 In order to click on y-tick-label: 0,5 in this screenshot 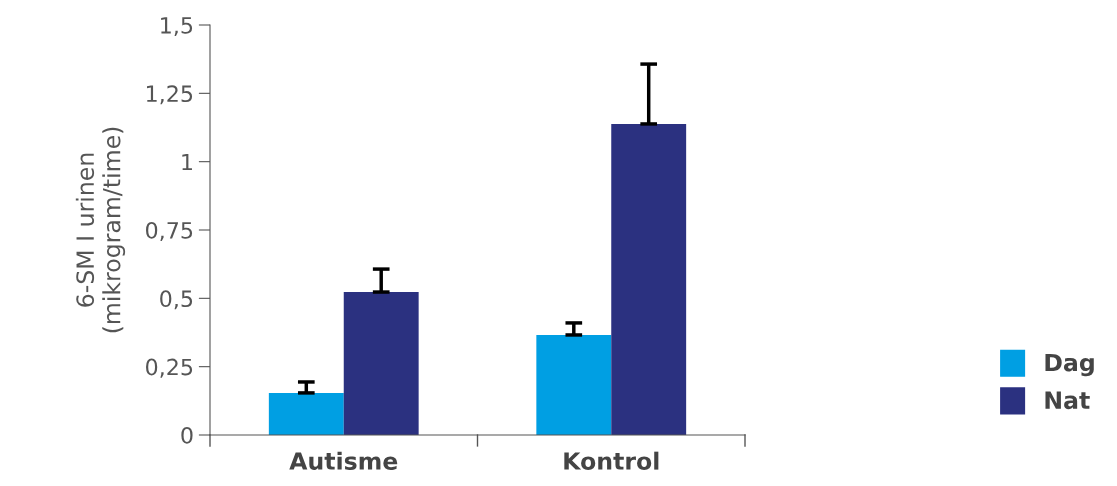, I will do `click(176, 300)`.